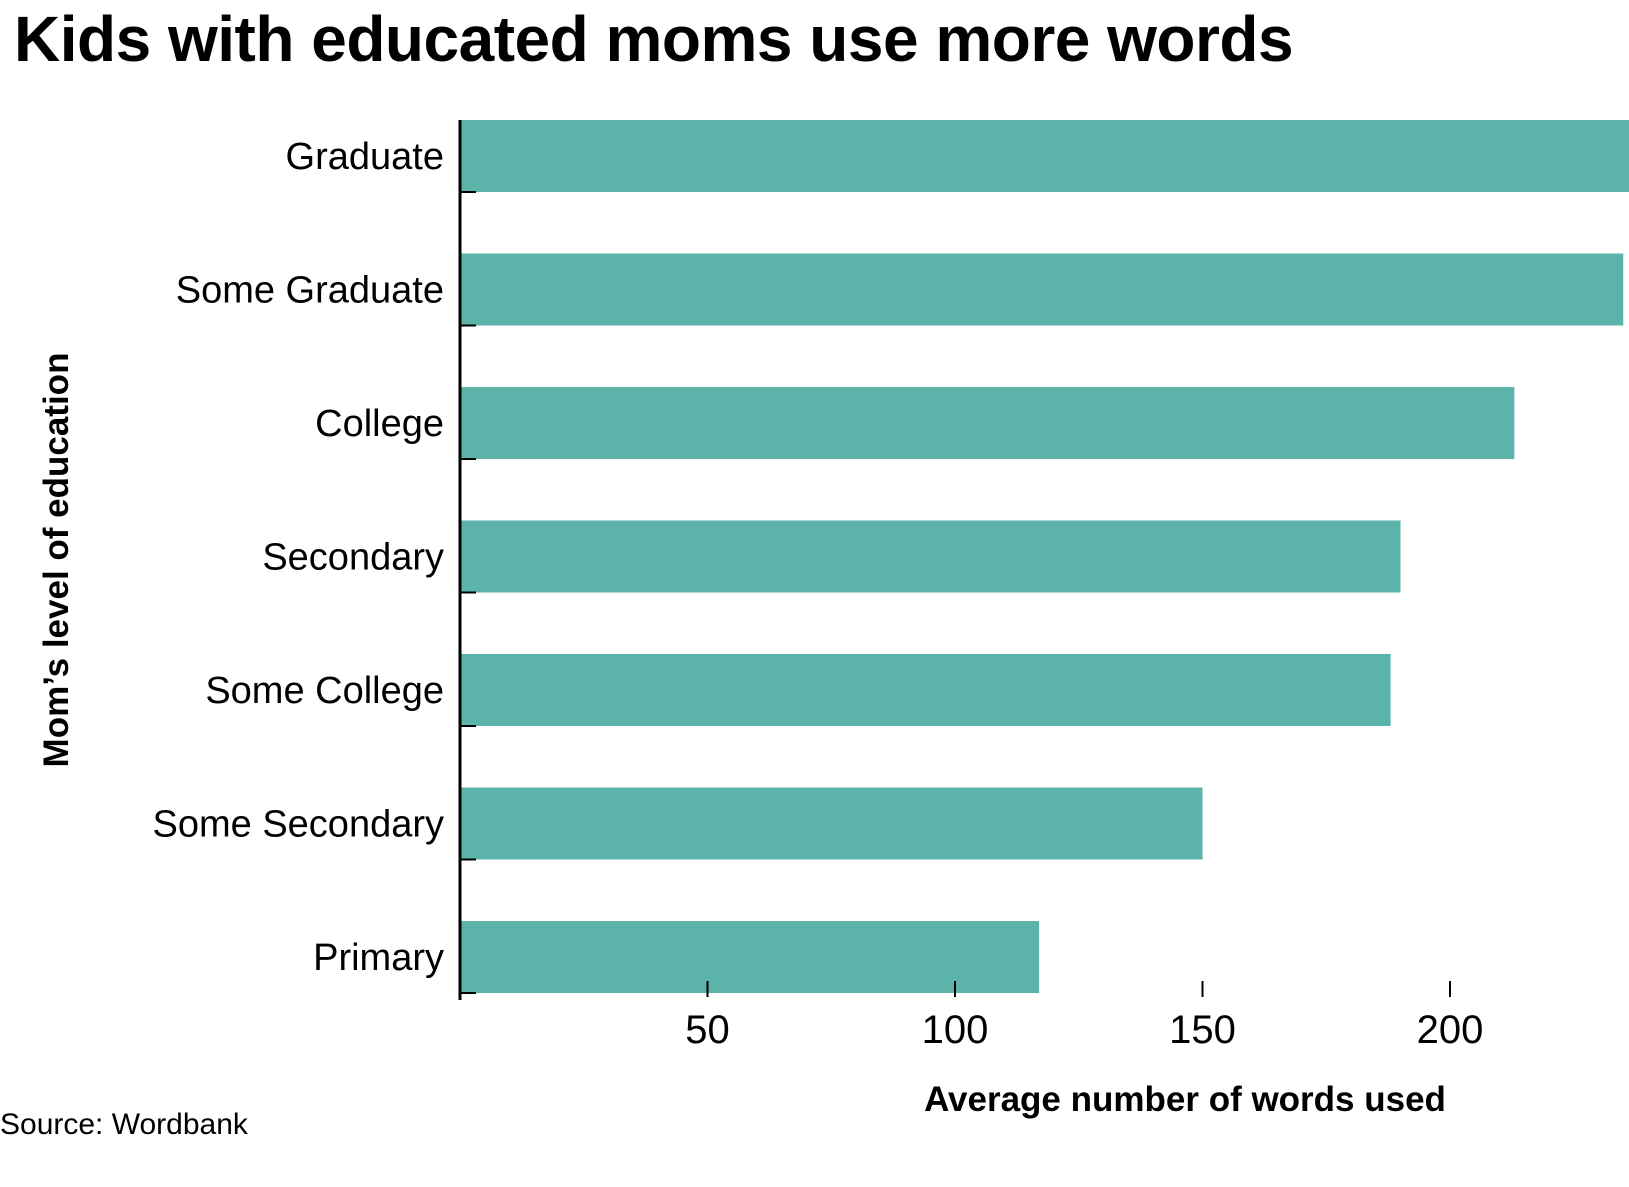 The width and height of the screenshot is (1629, 1187). Describe the element at coordinates (310, 291) in the screenshot. I see `category-label: Some Graduate` at that location.